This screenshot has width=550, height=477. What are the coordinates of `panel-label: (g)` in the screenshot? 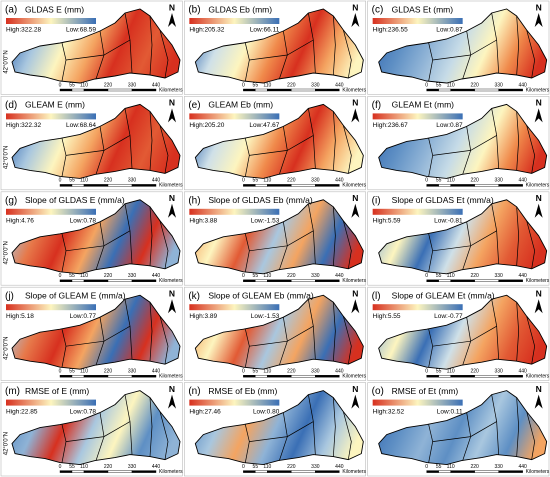 It's located at (11, 200).